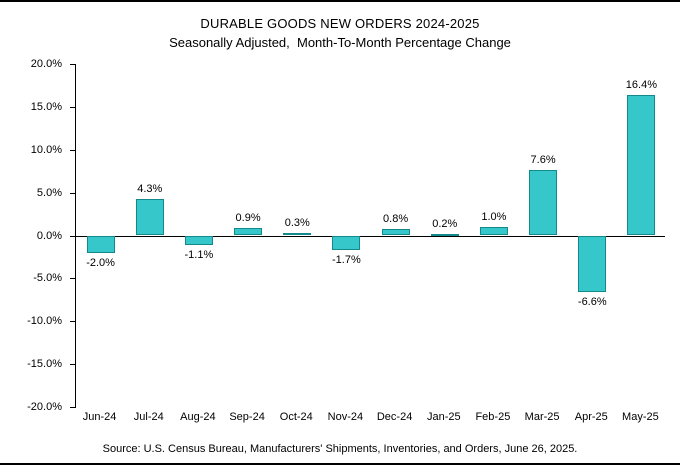 This screenshot has height=465, width=680. I want to click on bar-value-label: 0.9%, so click(248, 217).